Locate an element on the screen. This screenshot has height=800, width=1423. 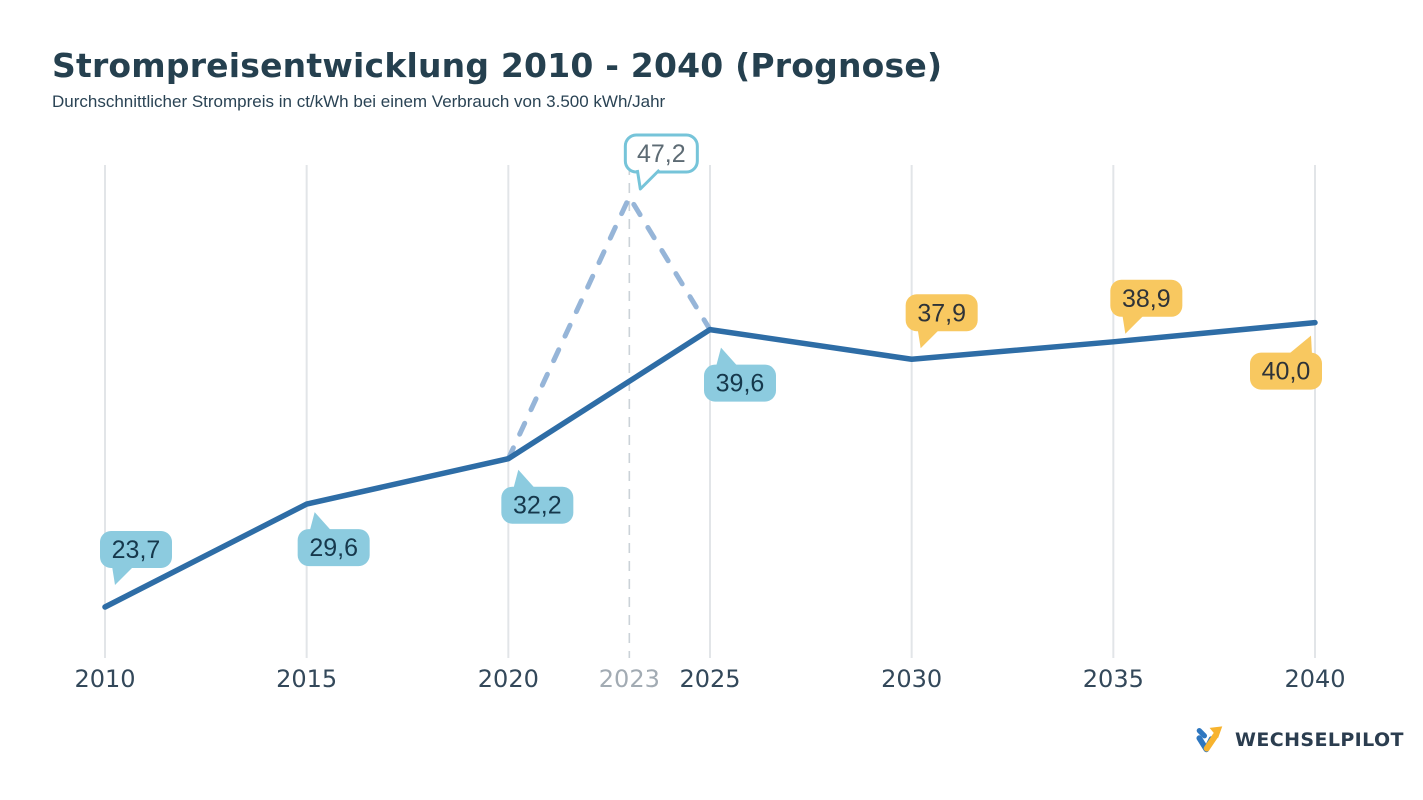
x-axis-label: 2040 is located at coordinates (1314, 679).